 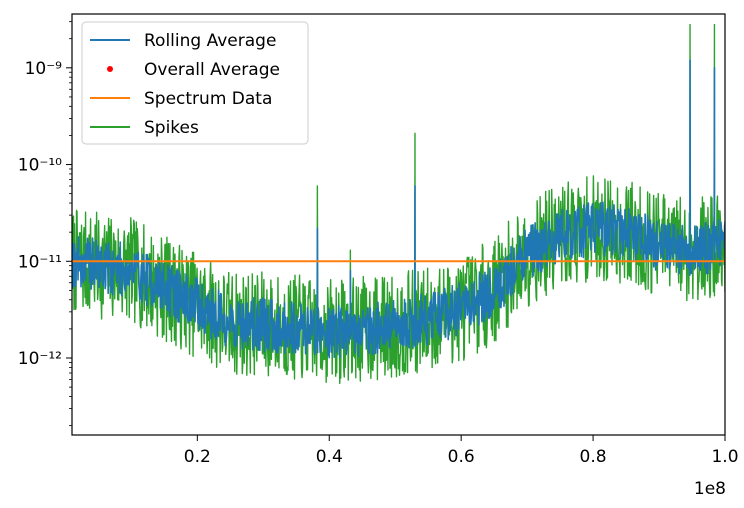 What do you see at coordinates (40, 359) in the screenshot?
I see `y-tick-label: 10⁻¹²` at bounding box center [40, 359].